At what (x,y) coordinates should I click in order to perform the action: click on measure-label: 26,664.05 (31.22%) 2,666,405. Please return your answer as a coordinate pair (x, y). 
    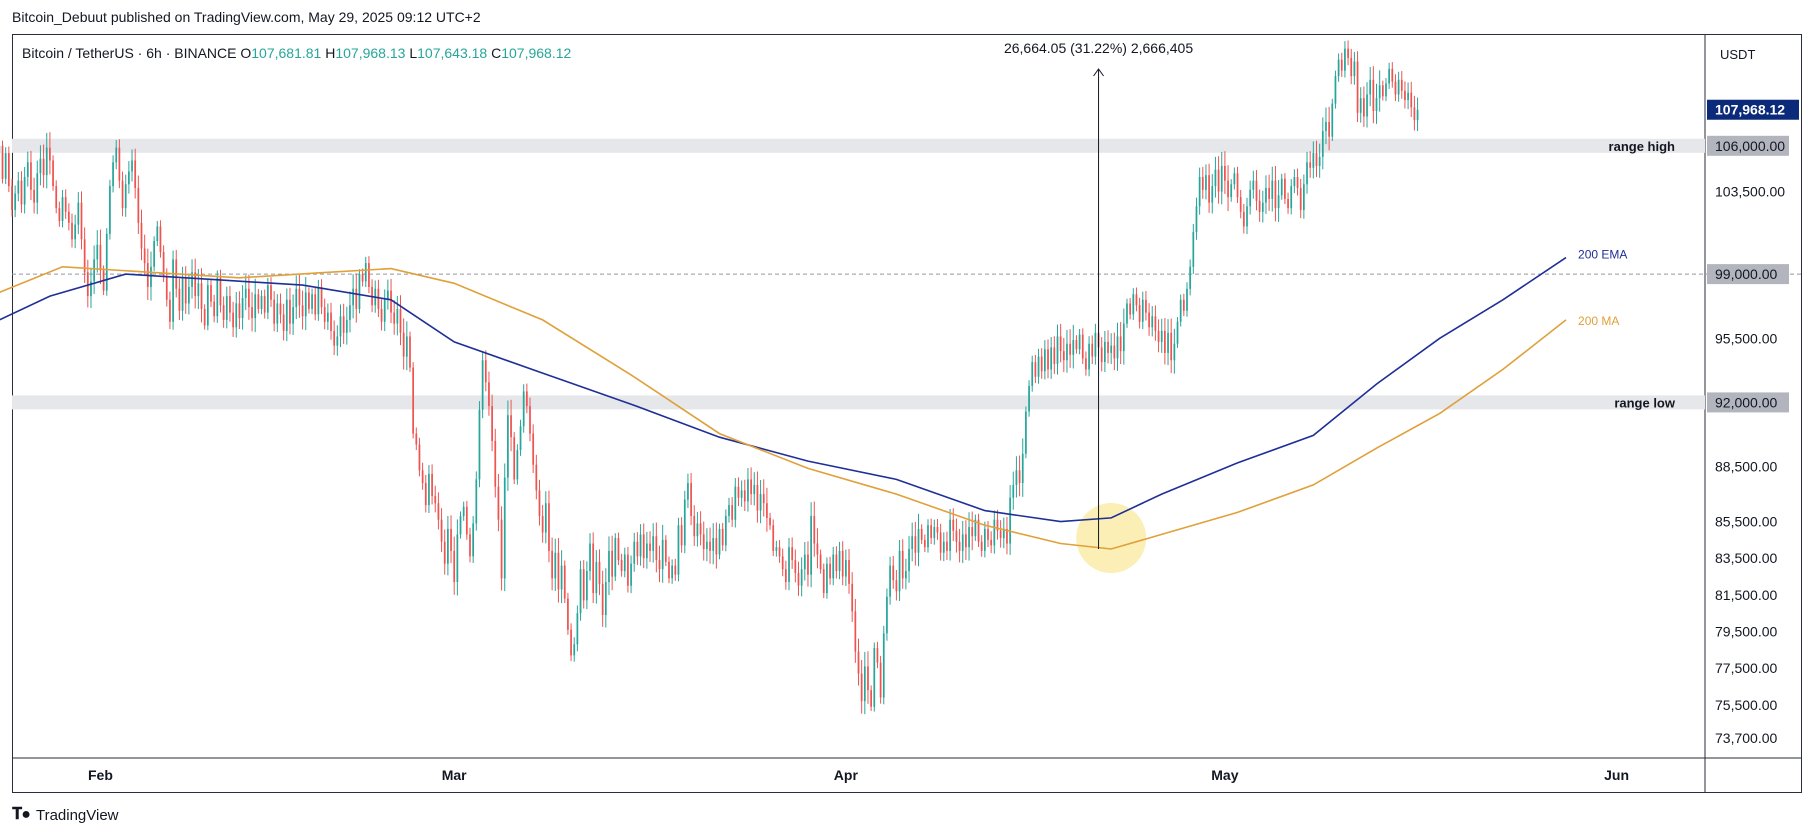
    Looking at the image, I should click on (1098, 48).